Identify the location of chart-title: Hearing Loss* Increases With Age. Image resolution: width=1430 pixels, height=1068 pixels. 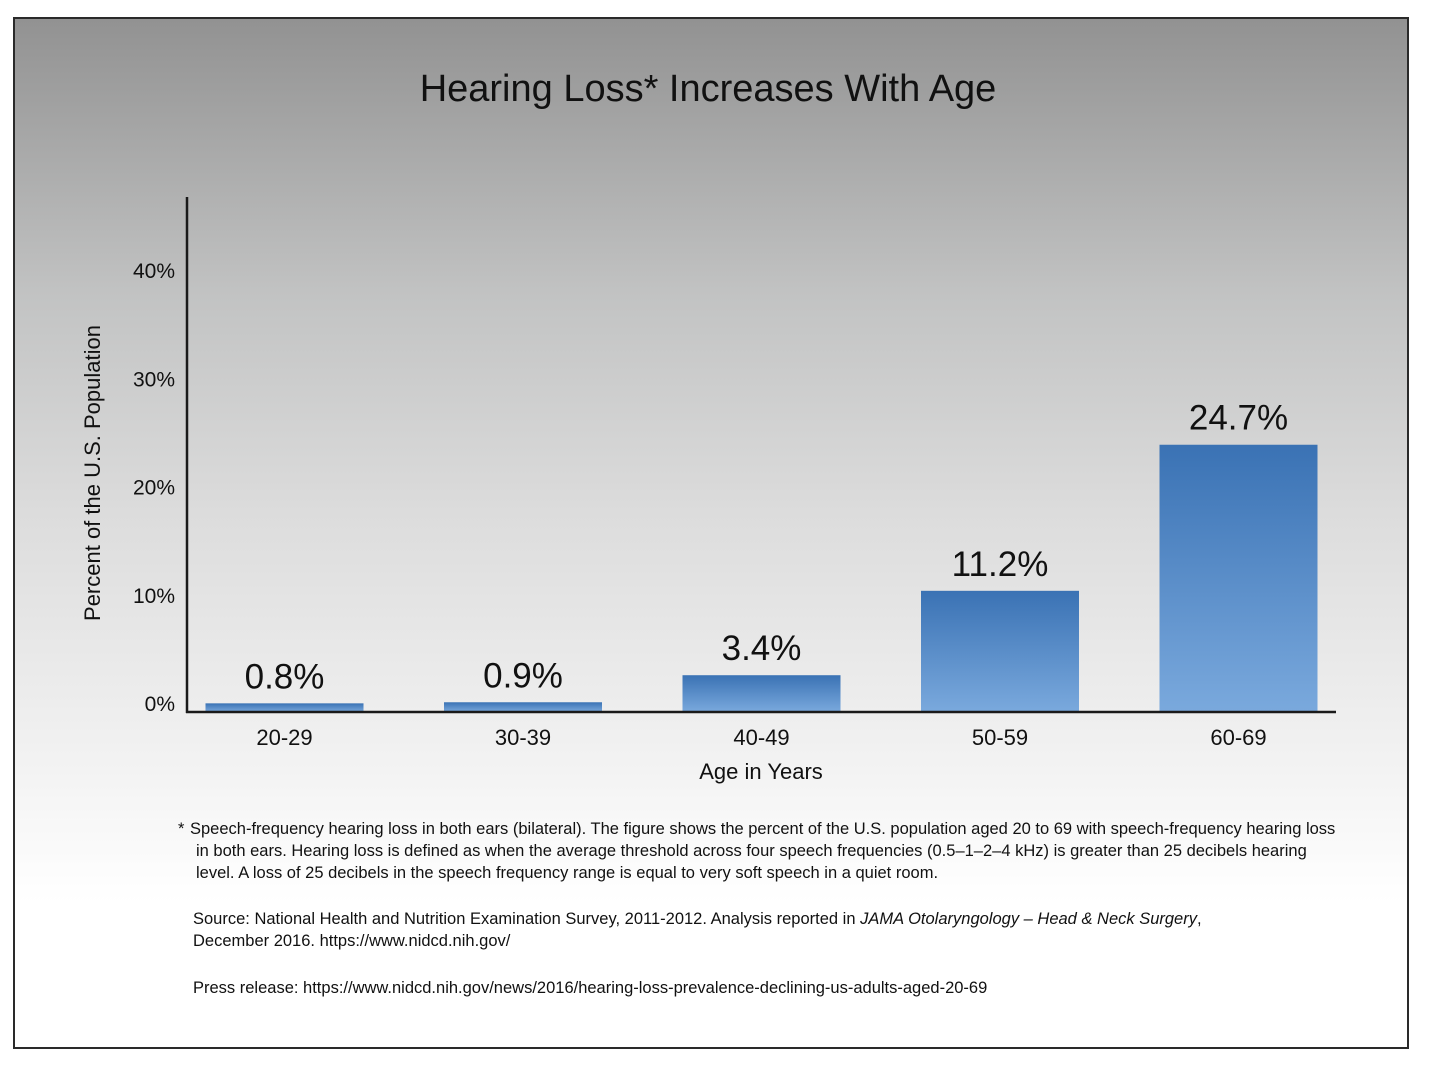
(708, 89).